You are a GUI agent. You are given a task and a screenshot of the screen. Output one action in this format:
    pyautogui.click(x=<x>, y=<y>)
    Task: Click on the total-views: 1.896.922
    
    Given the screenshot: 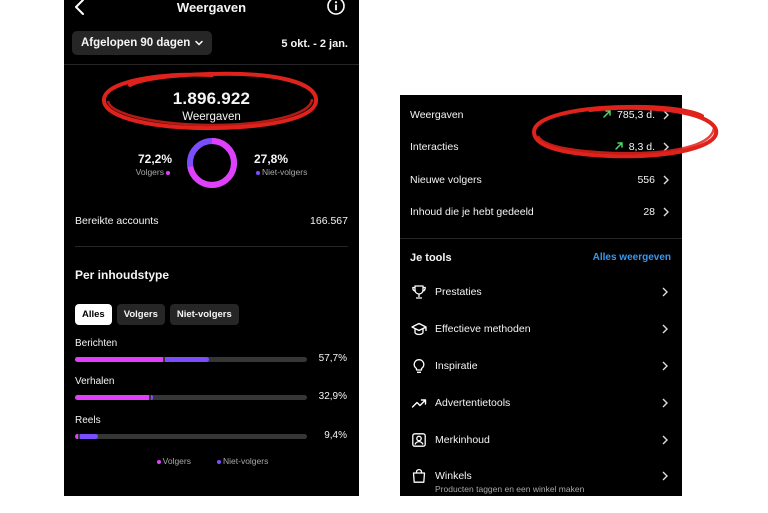 What is the action you would take?
    pyautogui.click(x=211, y=98)
    